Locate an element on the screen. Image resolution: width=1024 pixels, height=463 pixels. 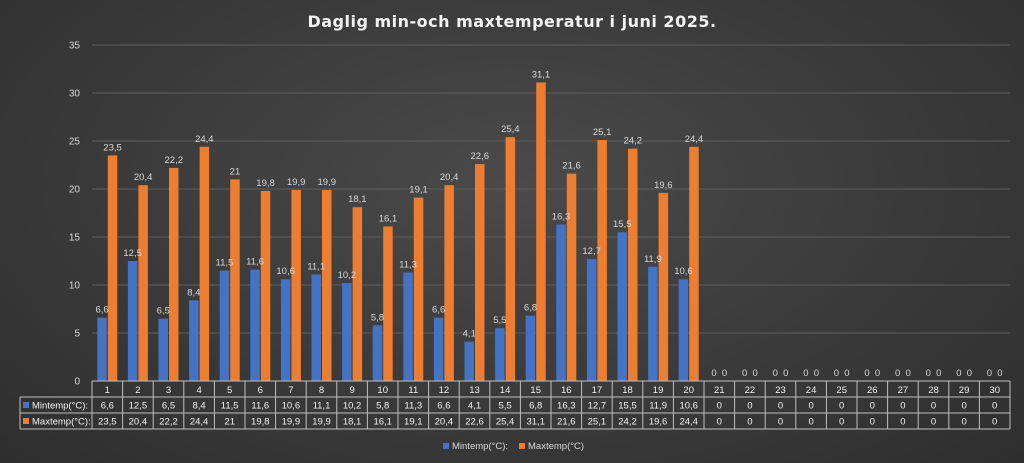
y-axis: 0 5 10 15 20 25 30 35 is located at coordinates (75, 214).